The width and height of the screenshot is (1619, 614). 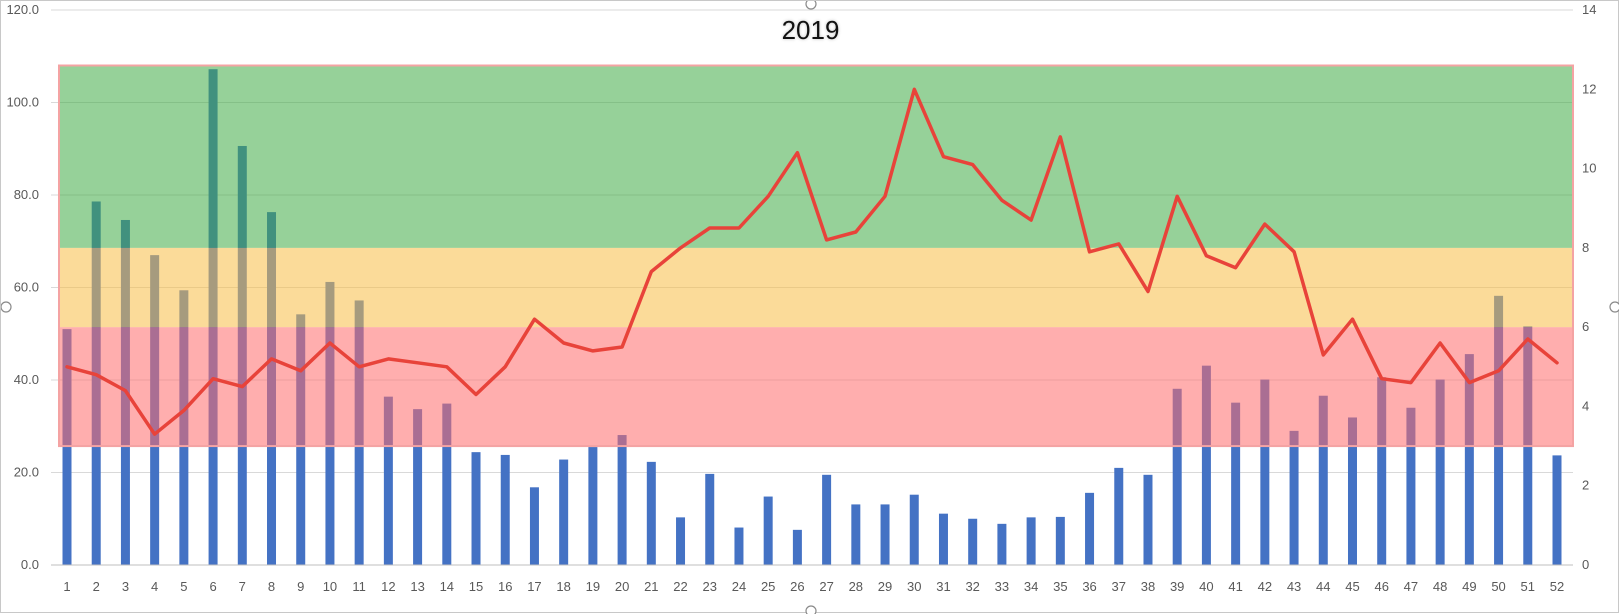 What do you see at coordinates (505, 586) in the screenshot?
I see `x-tick-label: 16` at bounding box center [505, 586].